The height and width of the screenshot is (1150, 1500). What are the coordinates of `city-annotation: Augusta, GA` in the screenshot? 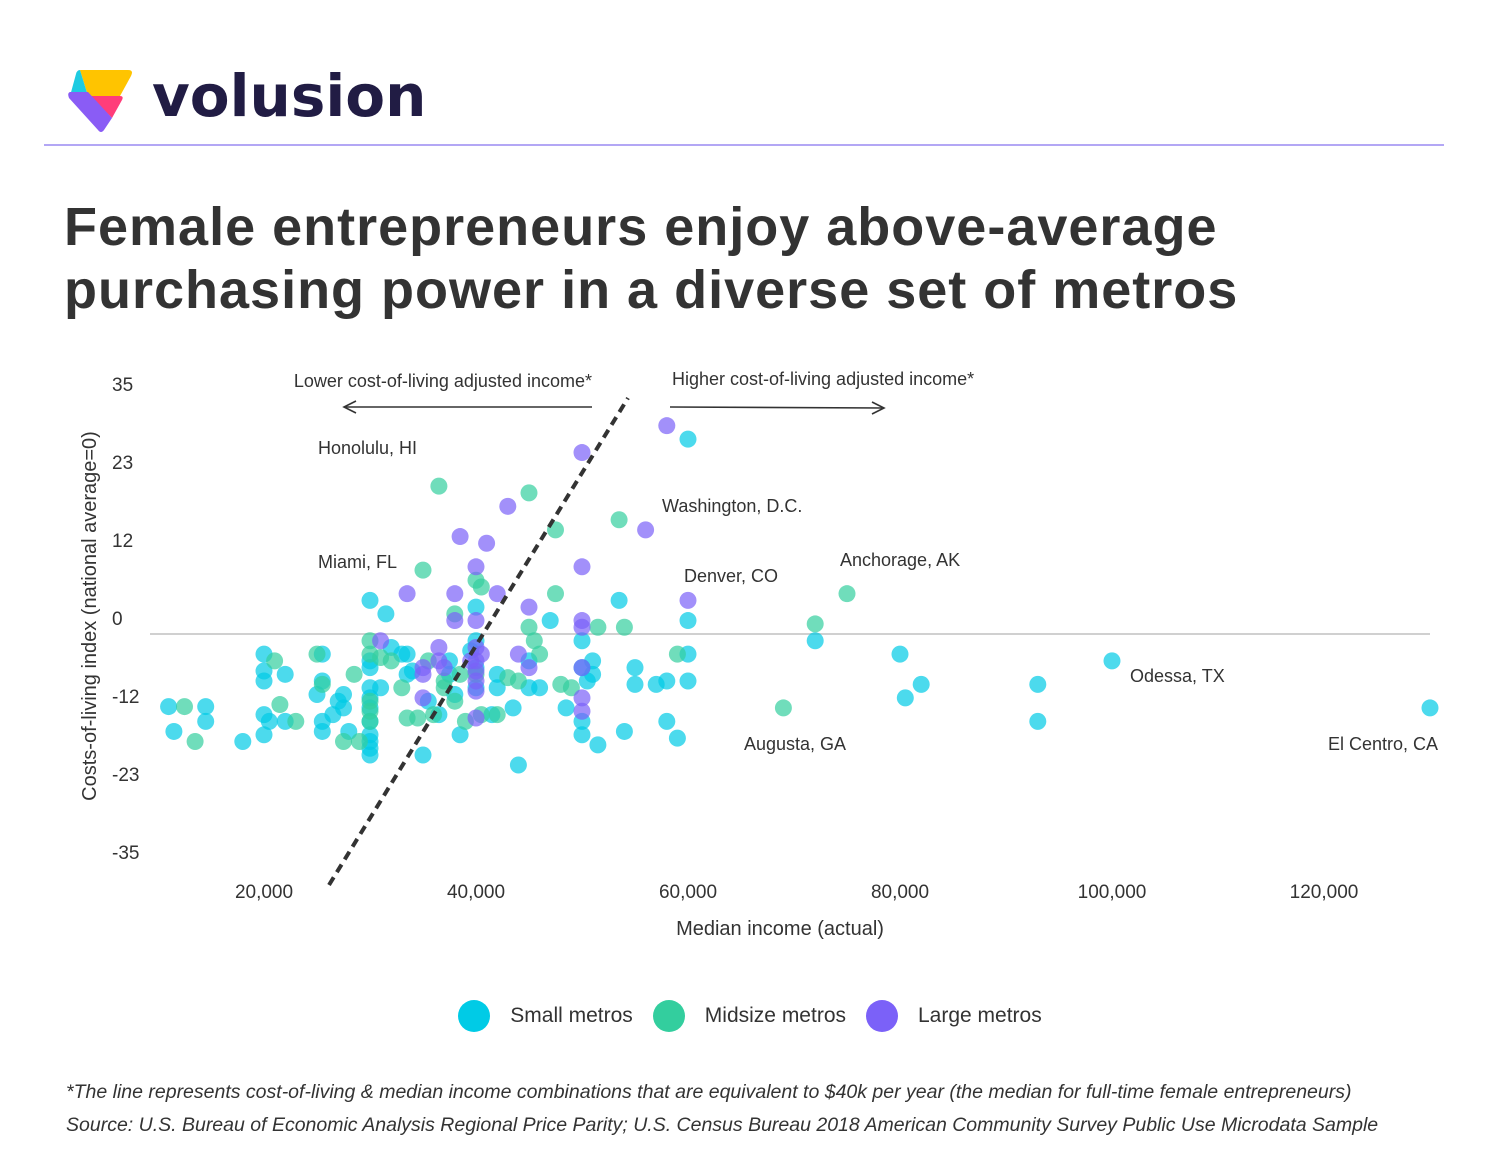 It's located at (795, 744).